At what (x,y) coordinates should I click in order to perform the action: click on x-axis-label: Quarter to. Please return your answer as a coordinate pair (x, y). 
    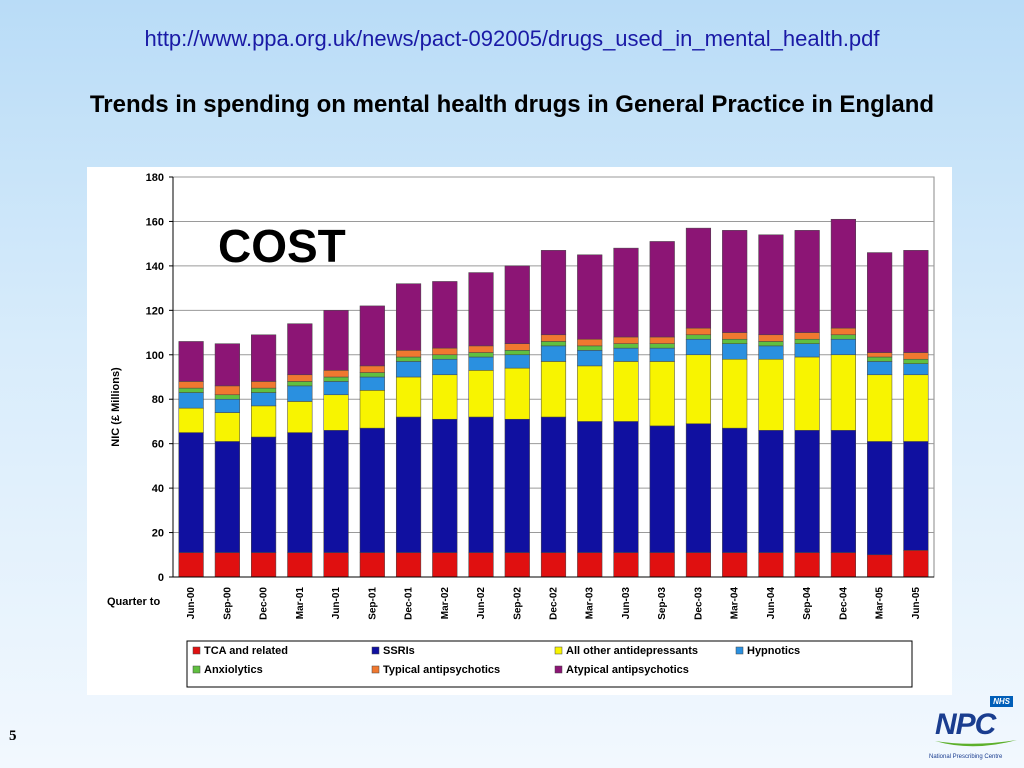
    Looking at the image, I should click on (133, 602).